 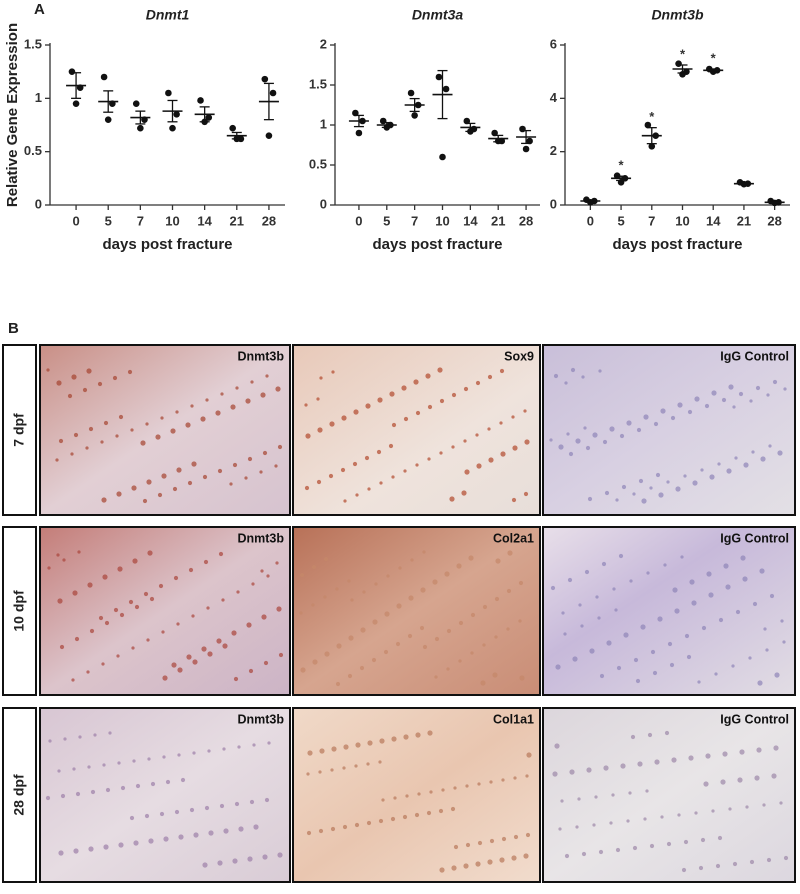 What do you see at coordinates (677, 244) in the screenshot?
I see `x-axis-label: days post fracture` at bounding box center [677, 244].